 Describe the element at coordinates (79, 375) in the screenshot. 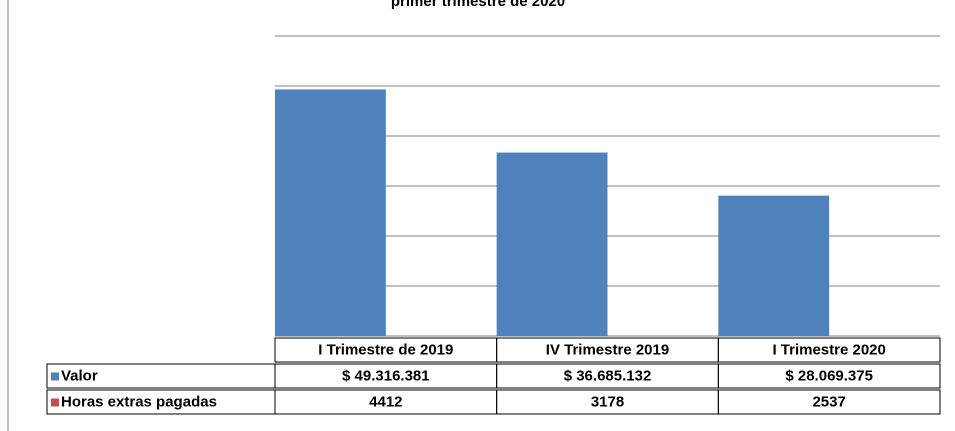

I see `legend-label: Valor` at that location.